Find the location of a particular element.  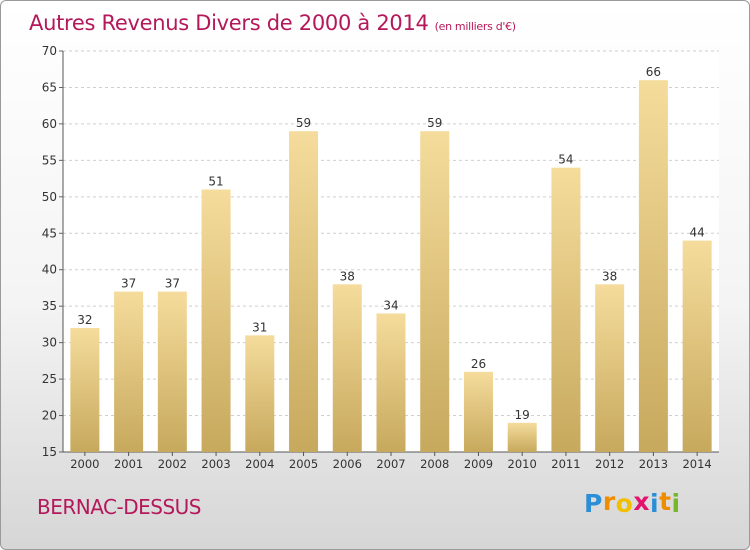

x-tick-label: 2012 is located at coordinates (609, 464).